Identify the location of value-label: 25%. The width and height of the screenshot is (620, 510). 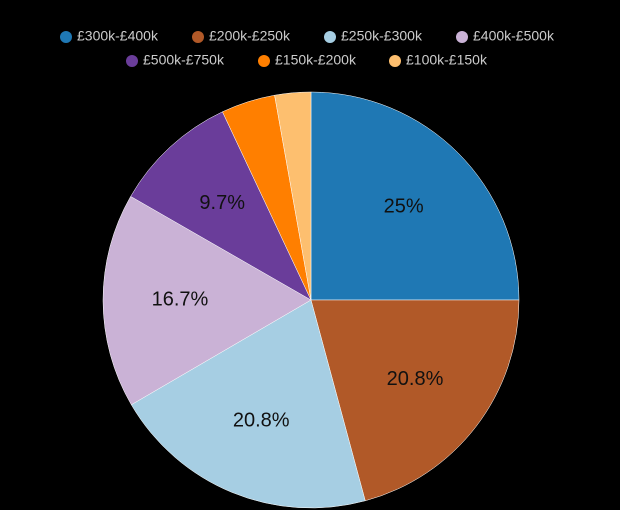
(404, 207).